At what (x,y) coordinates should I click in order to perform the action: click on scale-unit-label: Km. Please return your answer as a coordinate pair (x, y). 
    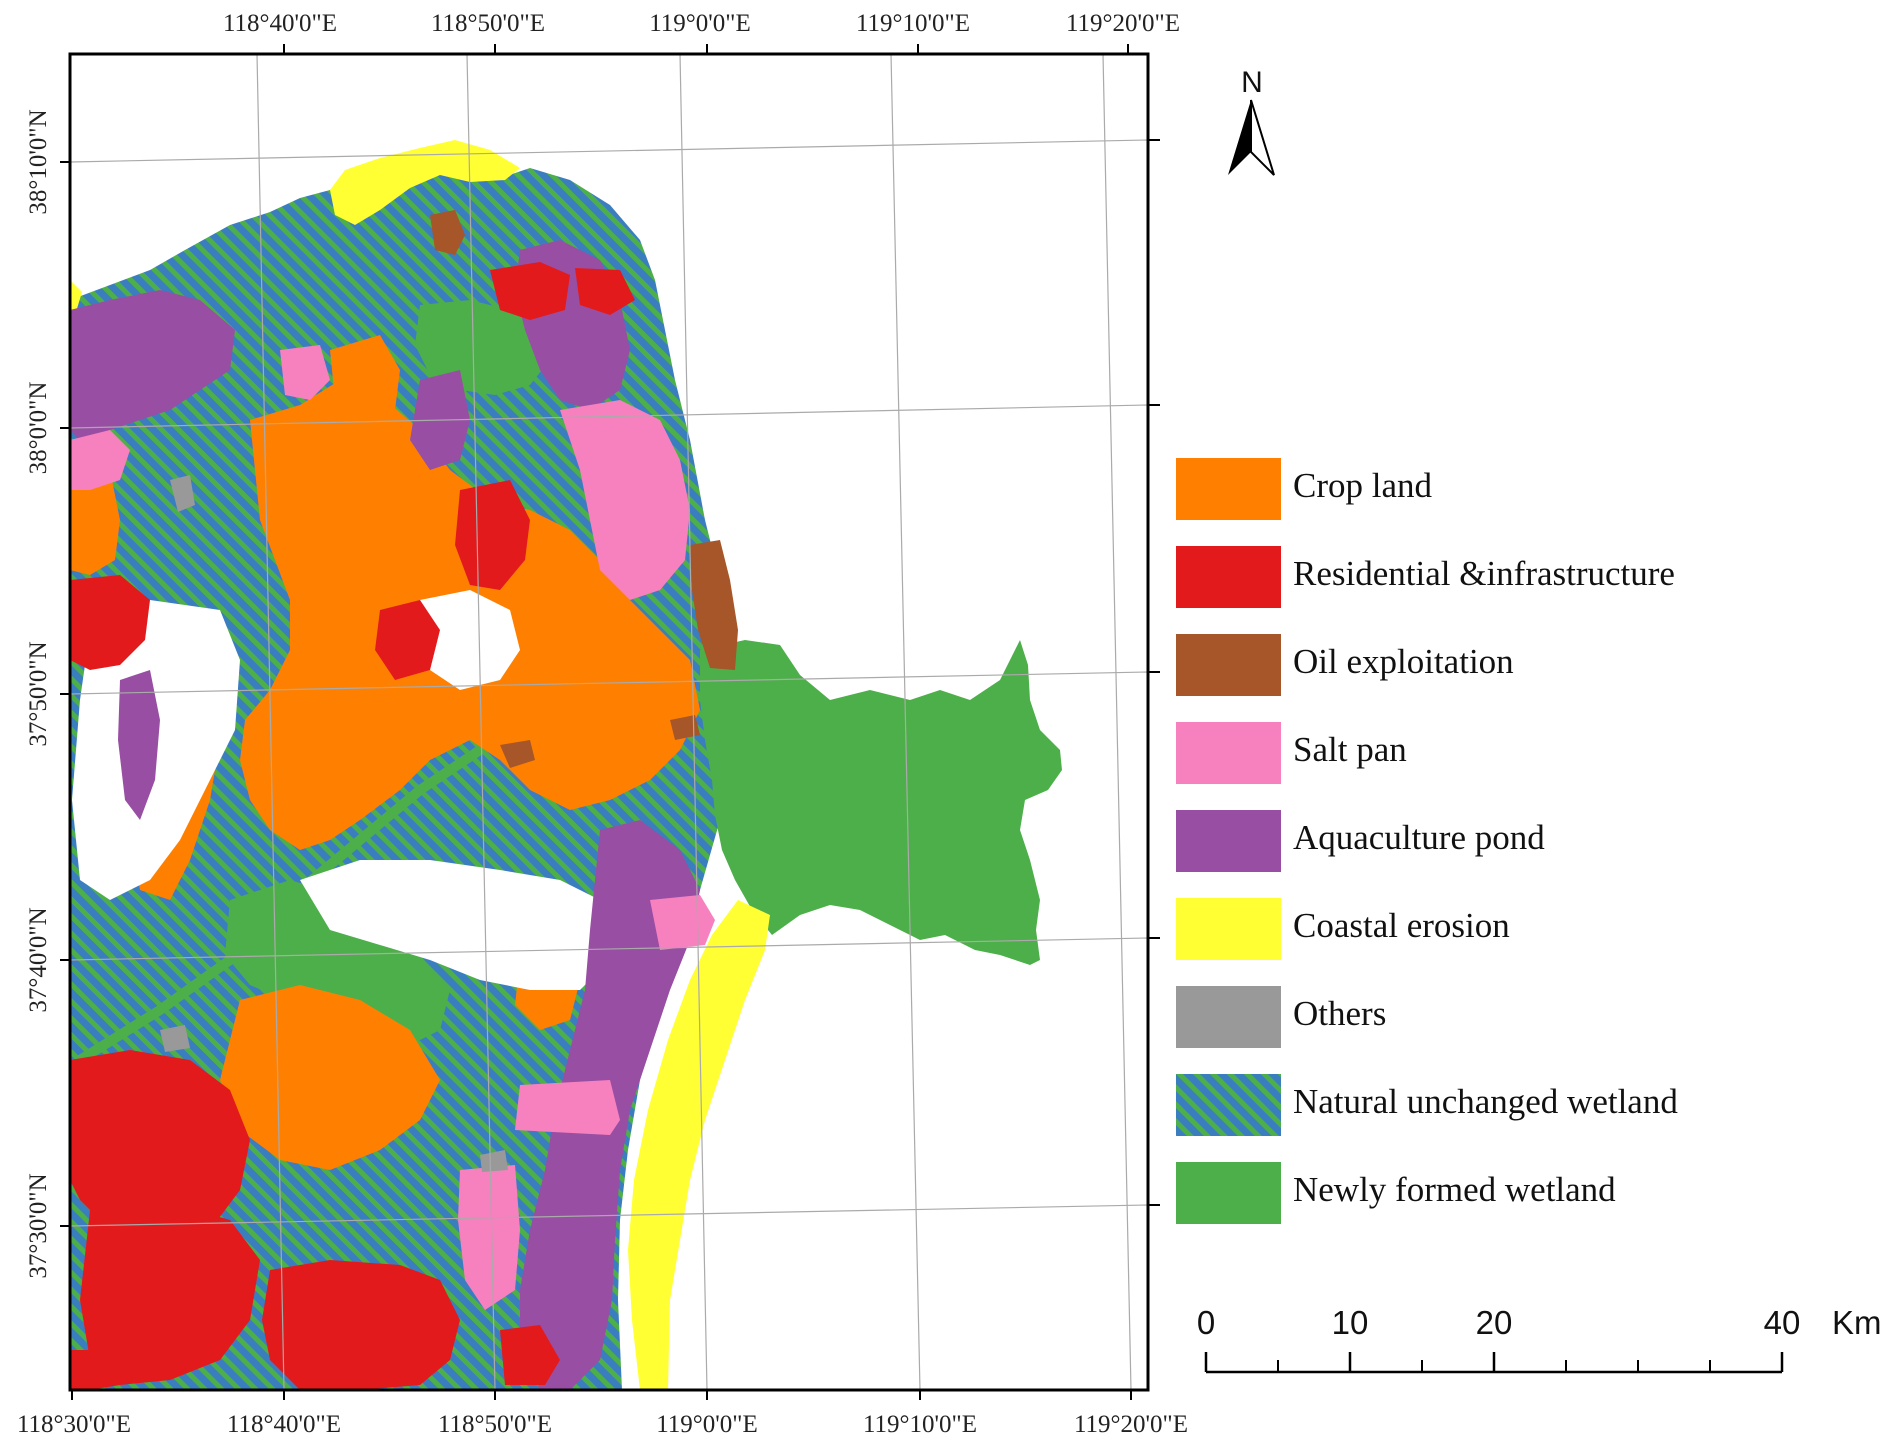
    Looking at the image, I should click on (1857, 1322).